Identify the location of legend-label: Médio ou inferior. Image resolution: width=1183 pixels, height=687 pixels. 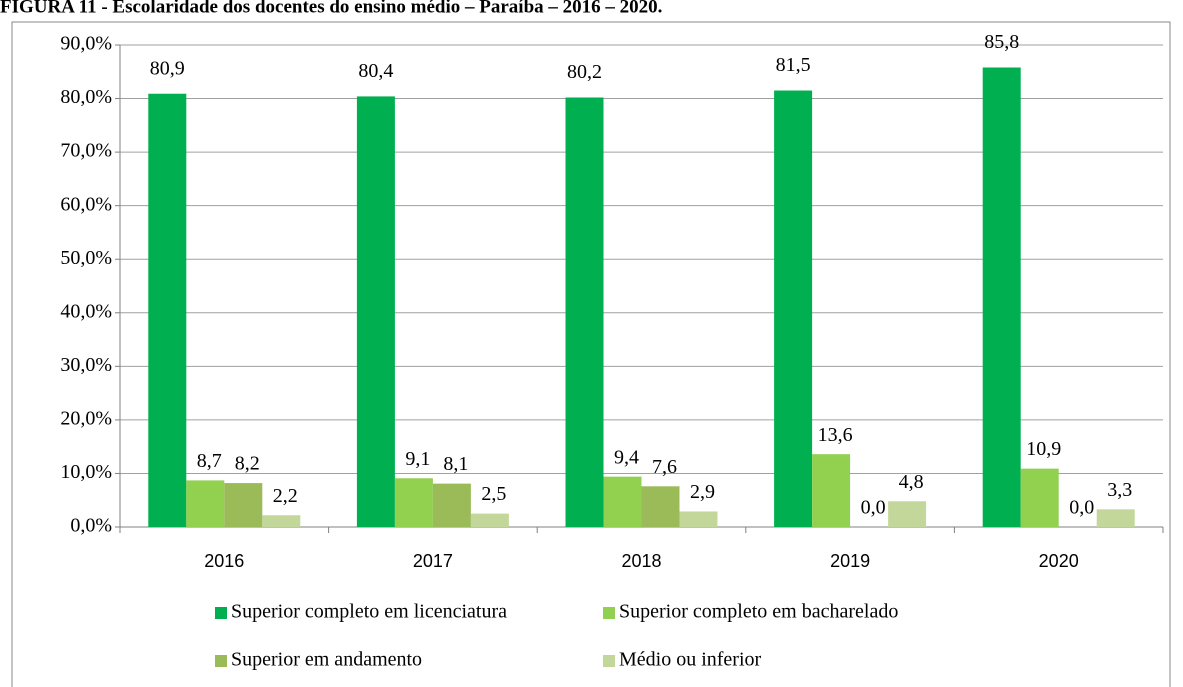
(690, 660).